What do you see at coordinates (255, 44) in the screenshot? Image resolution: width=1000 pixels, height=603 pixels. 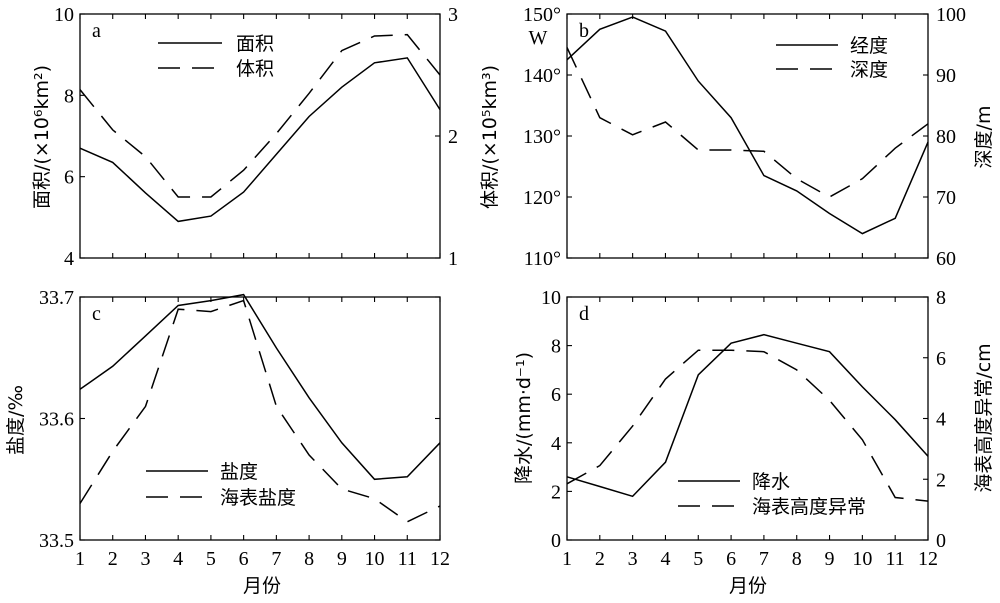 I see `legend-label: 面积` at bounding box center [255, 44].